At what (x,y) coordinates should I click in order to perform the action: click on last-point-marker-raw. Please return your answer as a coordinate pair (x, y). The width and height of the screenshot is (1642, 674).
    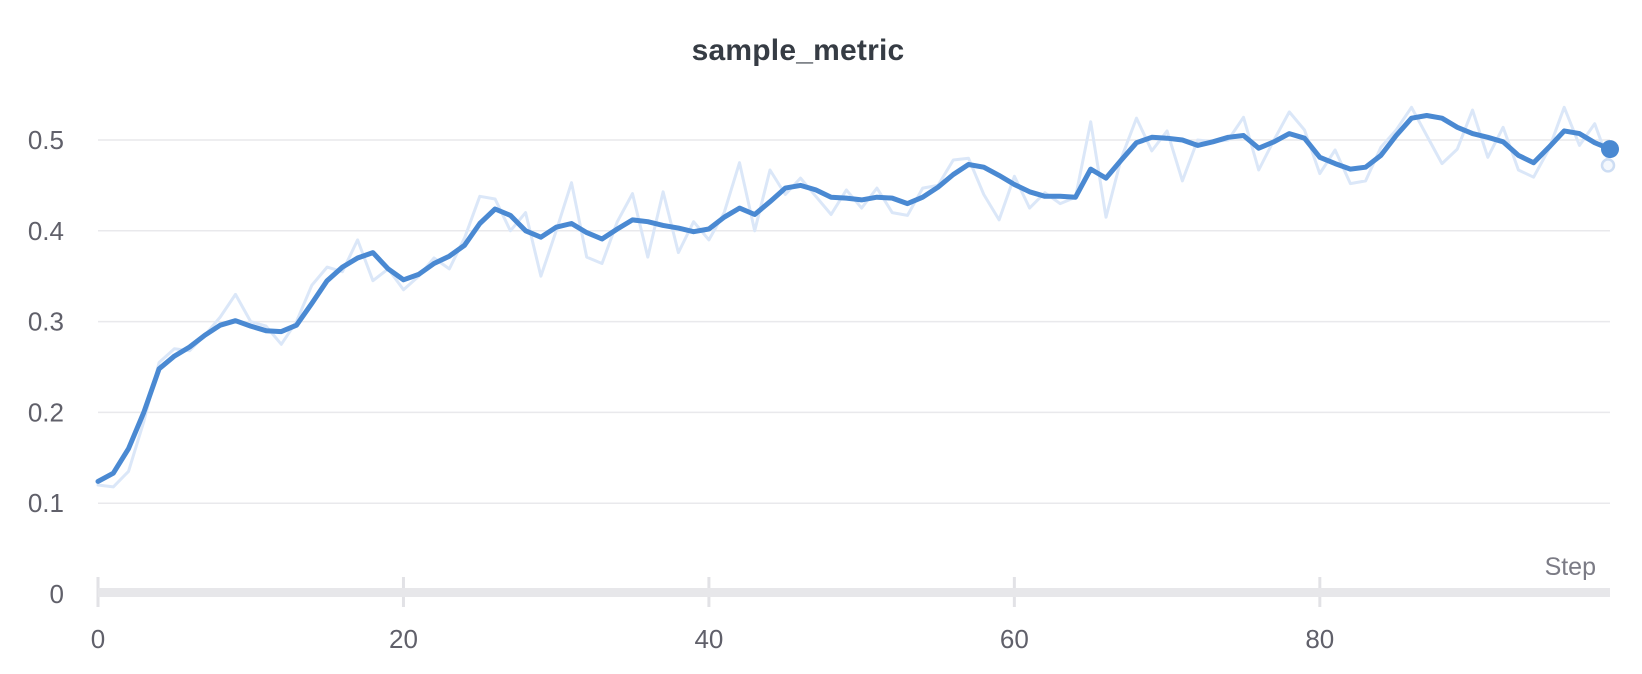
    Looking at the image, I should click on (1608, 165).